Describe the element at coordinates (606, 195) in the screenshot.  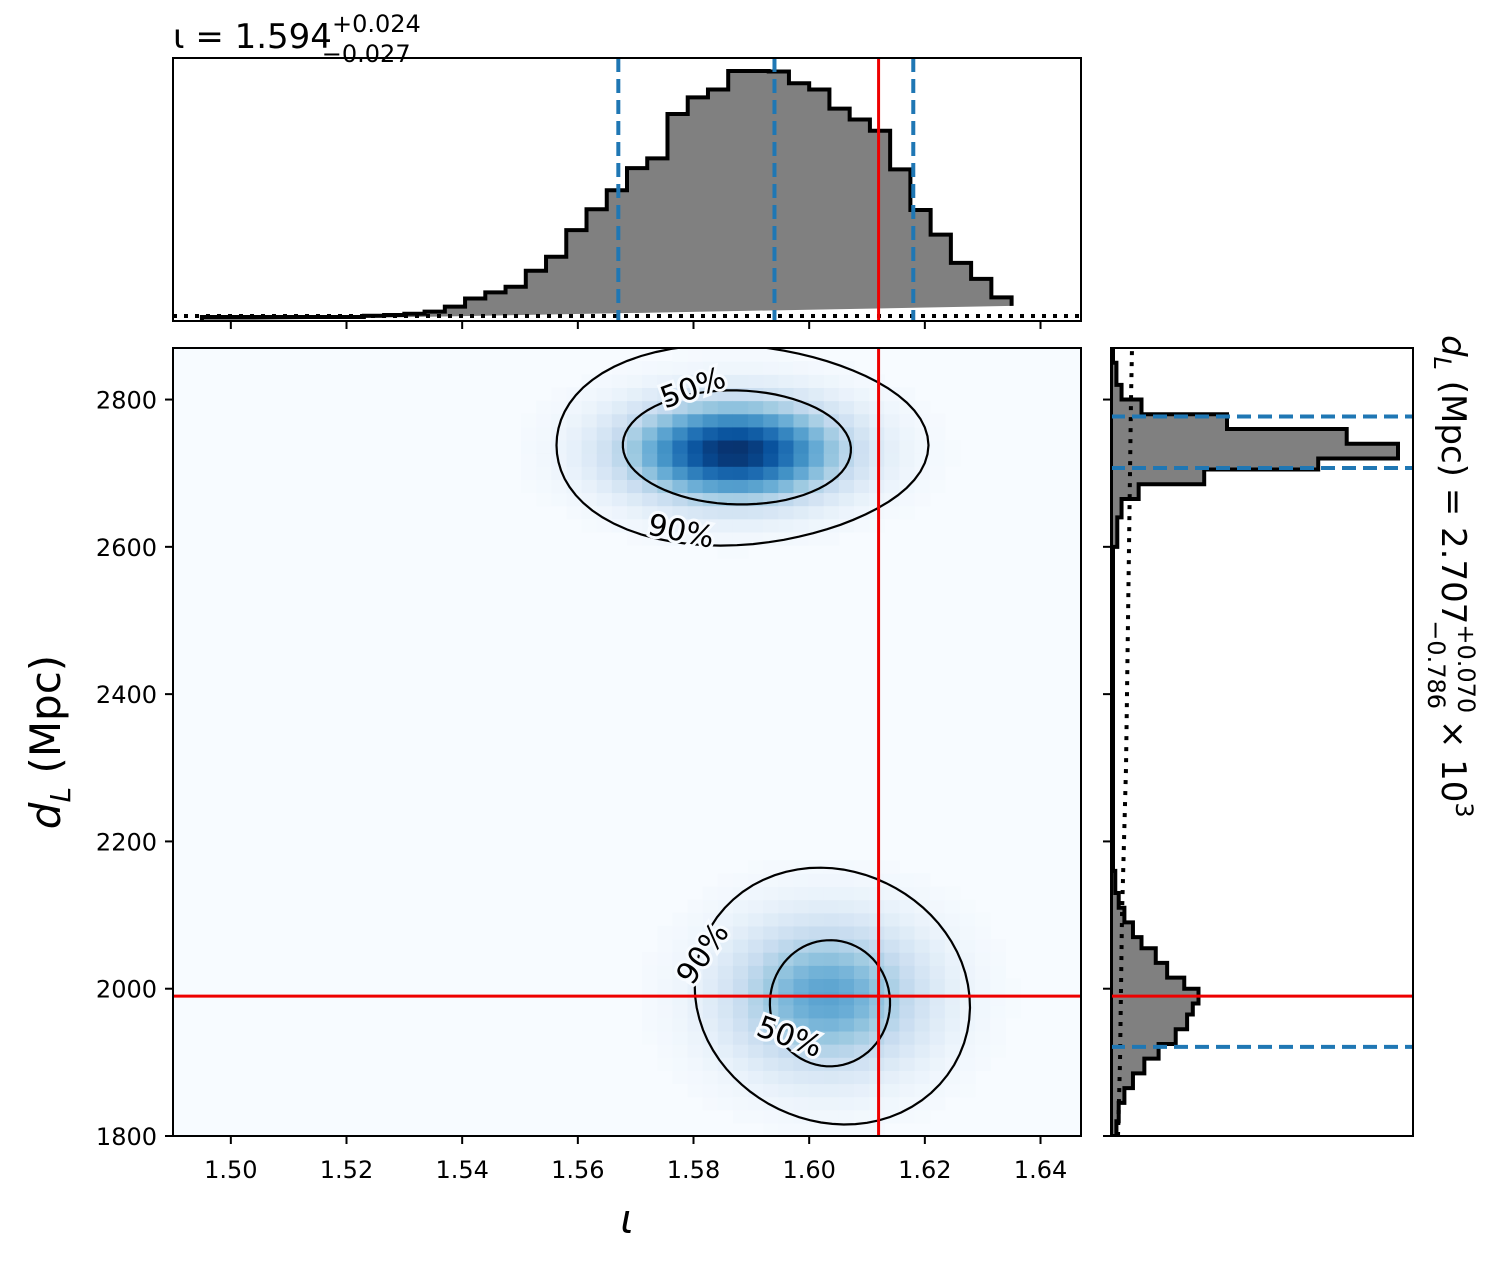
I see `iota-histogram-bars` at that location.